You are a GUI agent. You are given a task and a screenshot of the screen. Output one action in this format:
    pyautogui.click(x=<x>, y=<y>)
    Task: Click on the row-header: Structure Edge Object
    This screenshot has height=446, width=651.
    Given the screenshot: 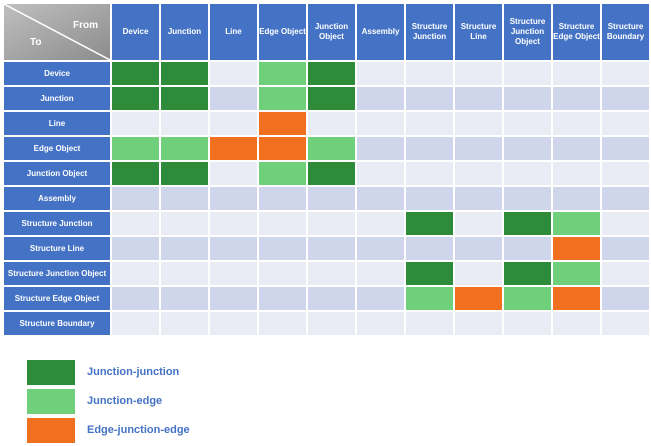 What is the action you would take?
    pyautogui.click(x=57, y=298)
    